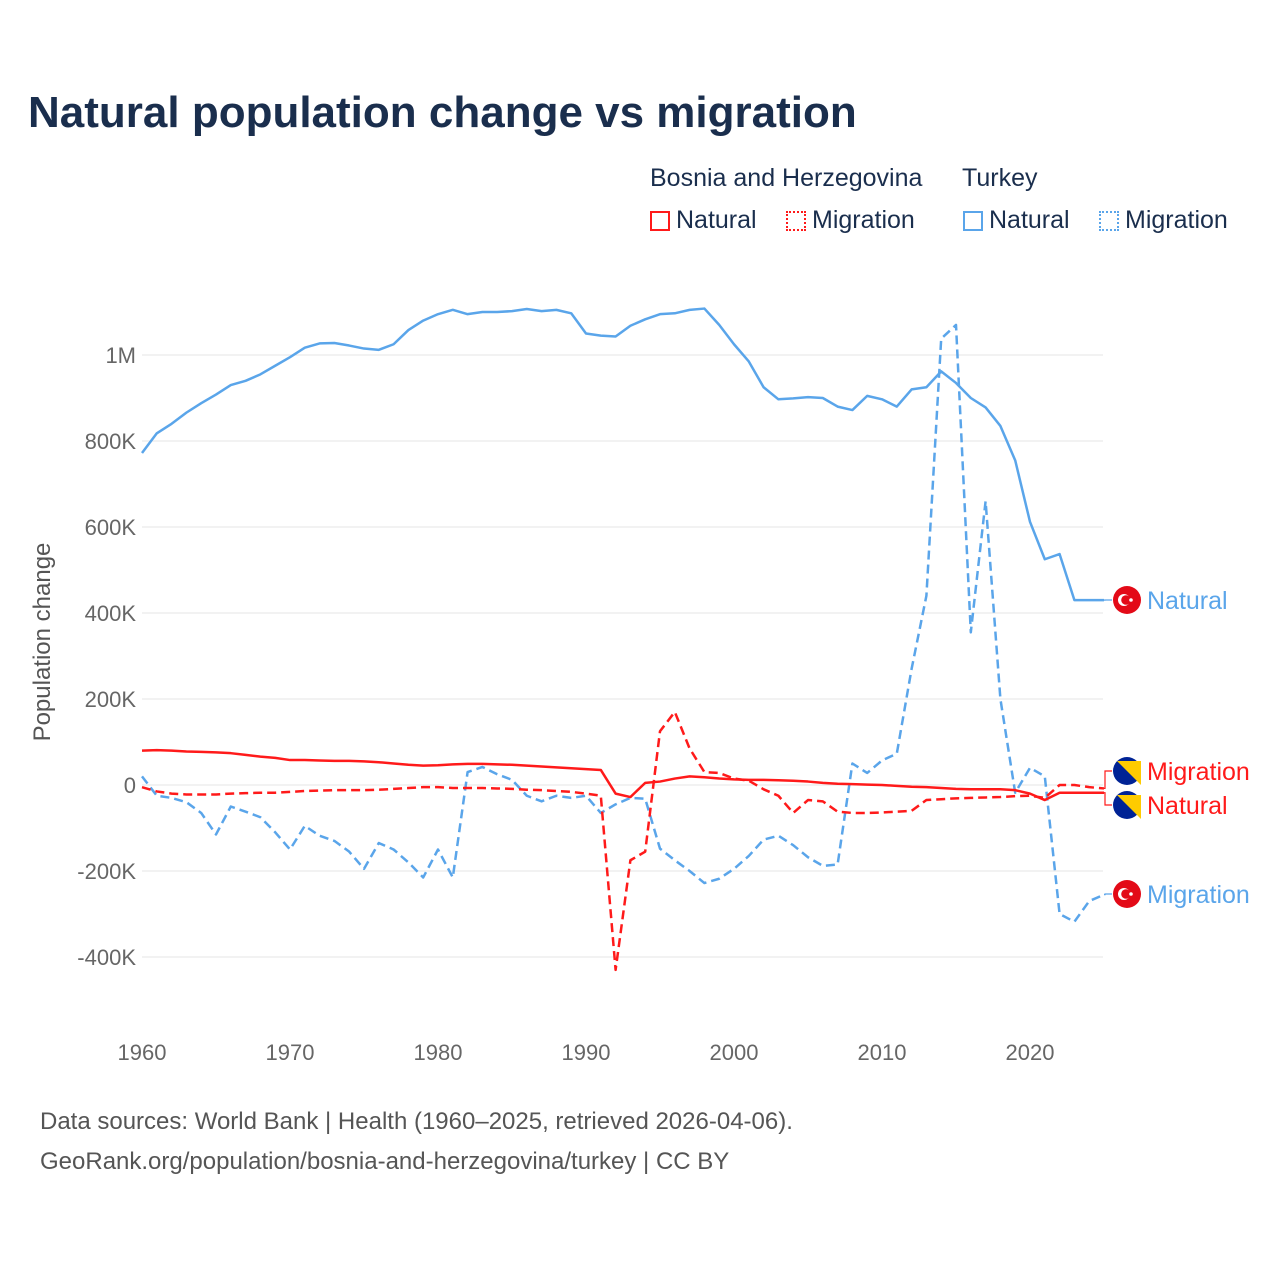 This screenshot has height=1280, width=1280. What do you see at coordinates (622, 775) in the screenshot?
I see `series-line-bih-natural` at bounding box center [622, 775].